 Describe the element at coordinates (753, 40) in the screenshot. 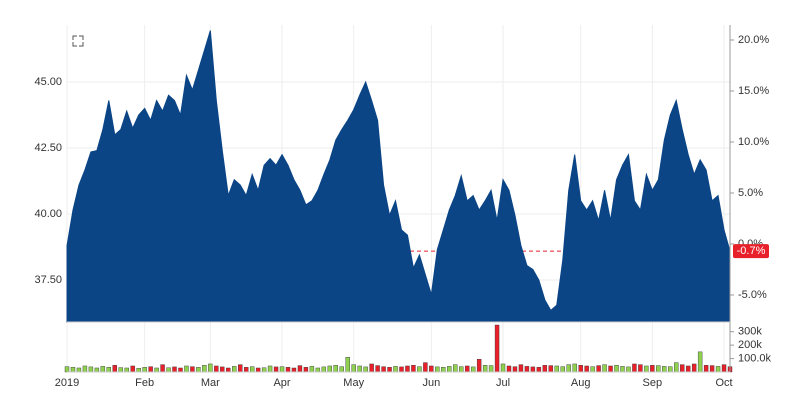

I see `y2-tick-label: 20.0%` at that location.